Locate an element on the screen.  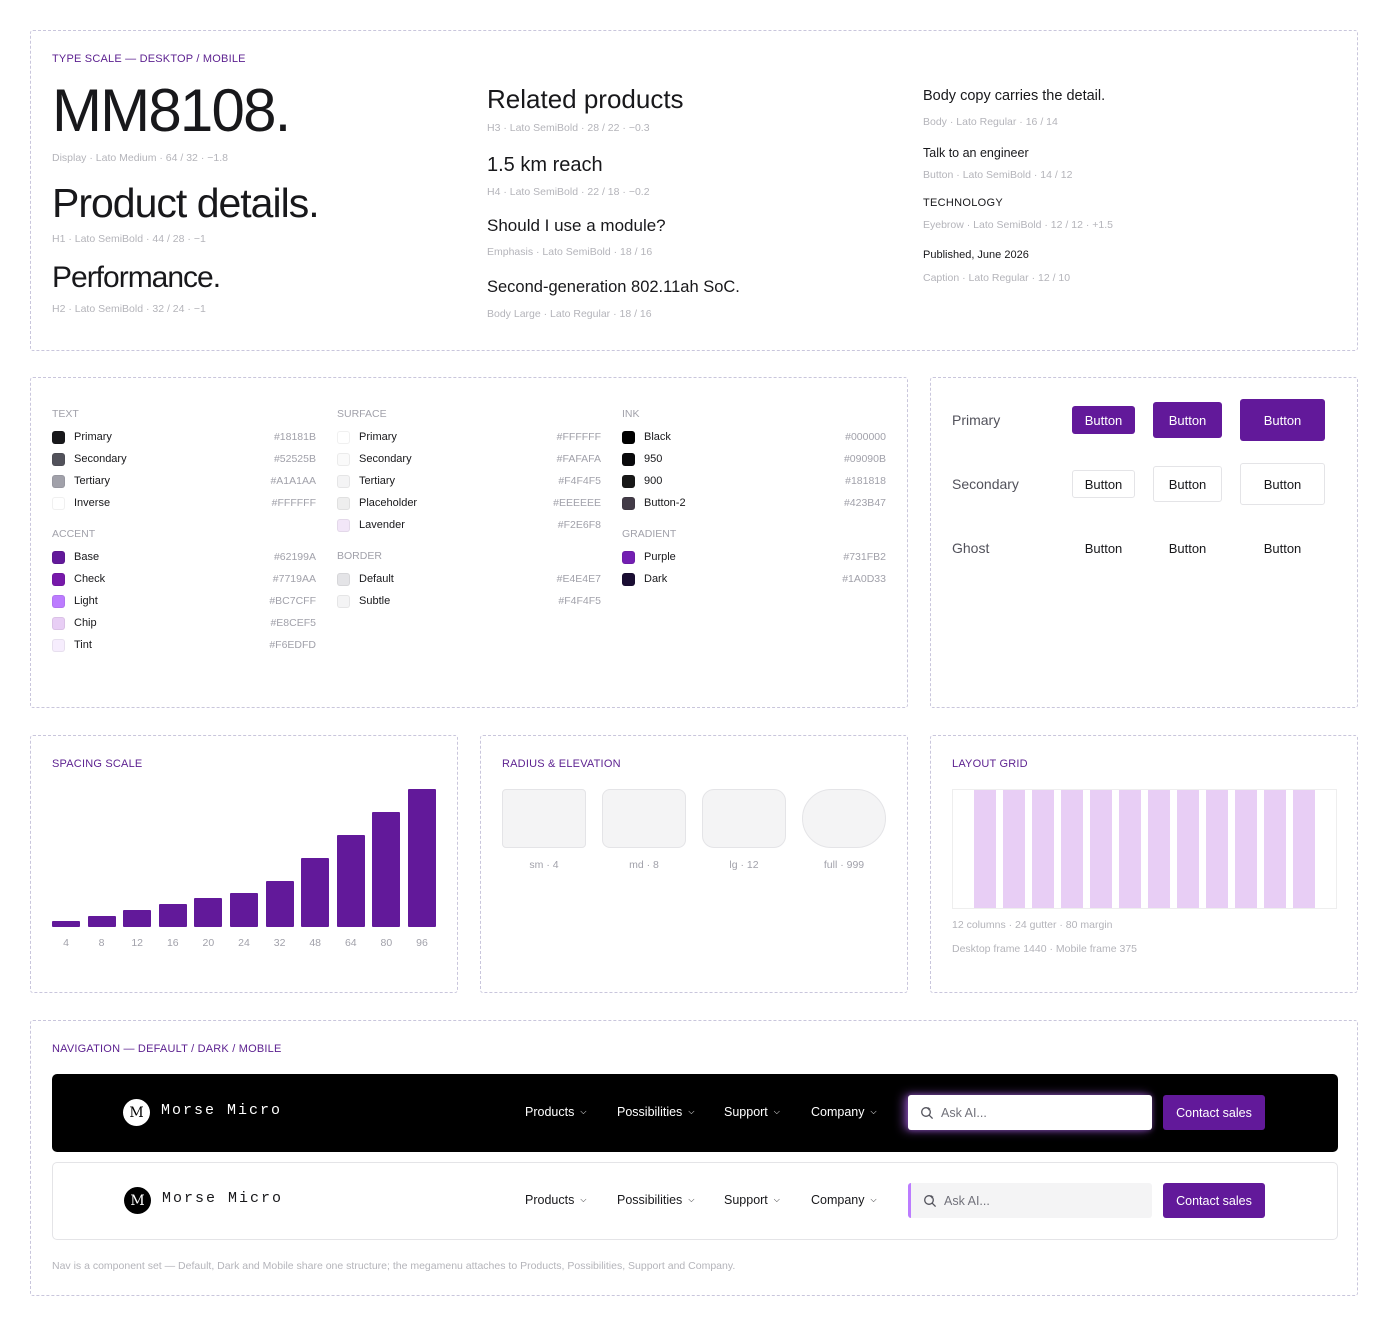
ghost-button-sm: Button is located at coordinates (1103, 548).